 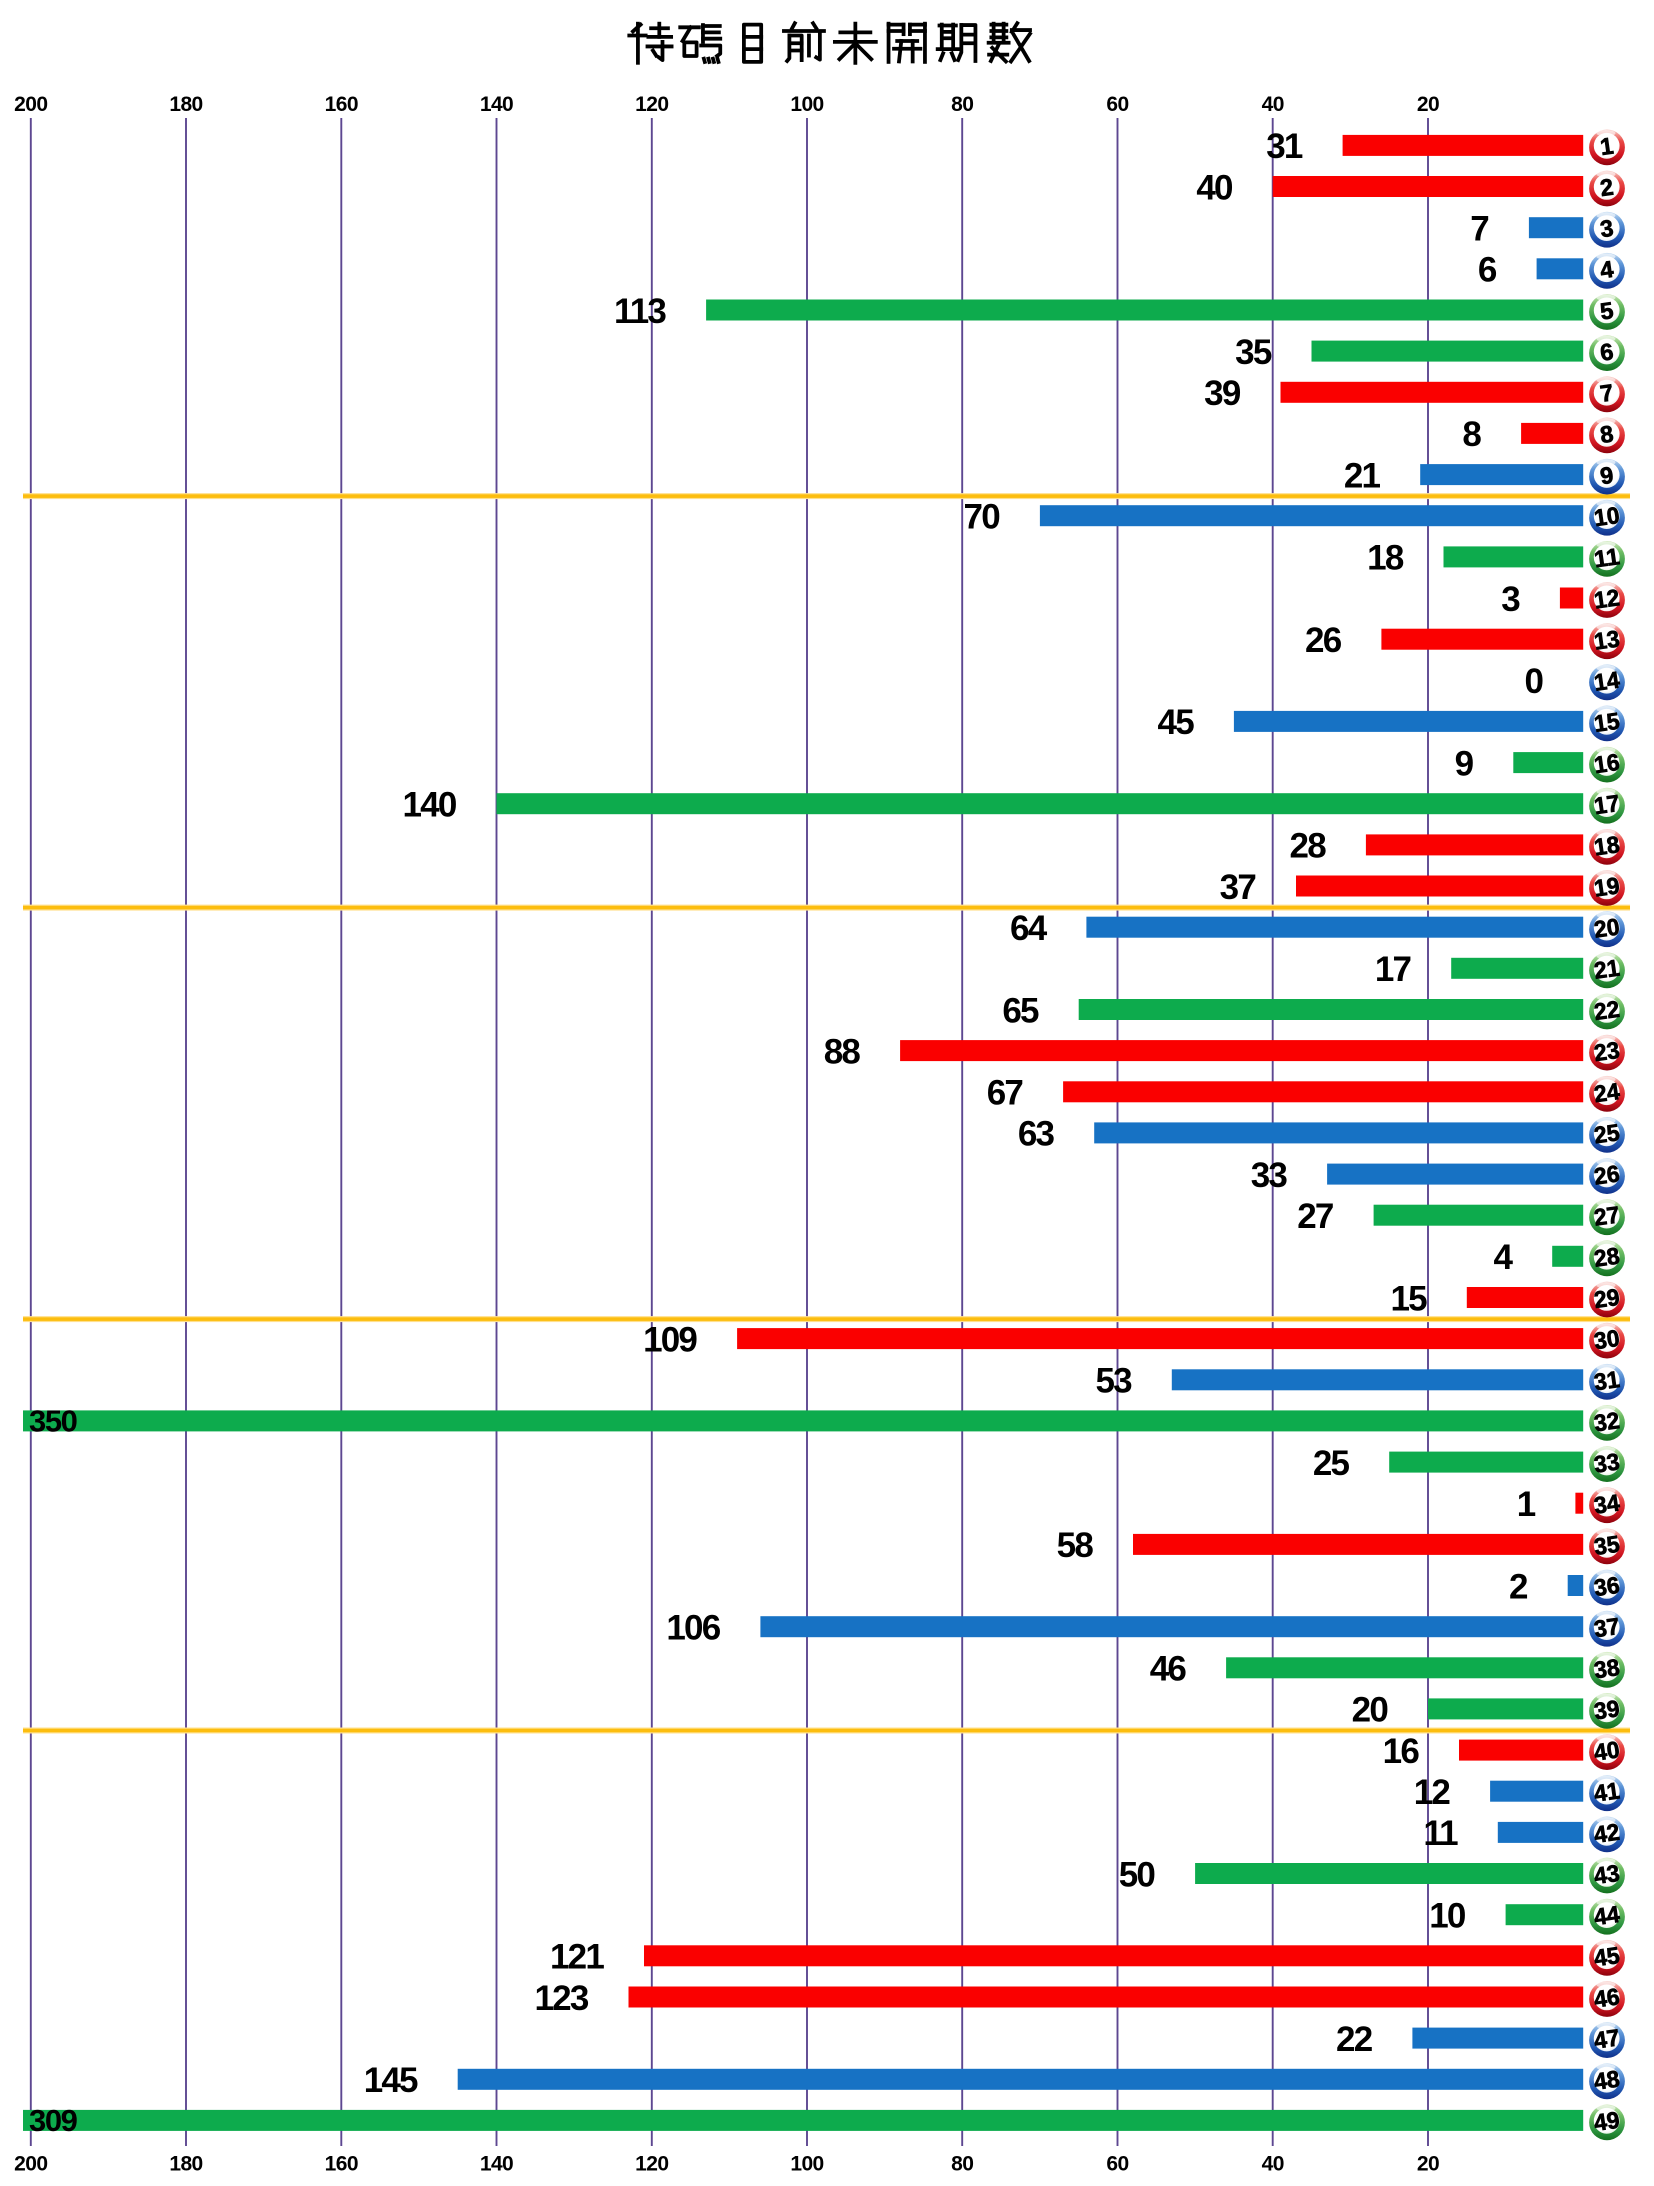 I want to click on svg-text: 38, so click(x=1606, y=1668).